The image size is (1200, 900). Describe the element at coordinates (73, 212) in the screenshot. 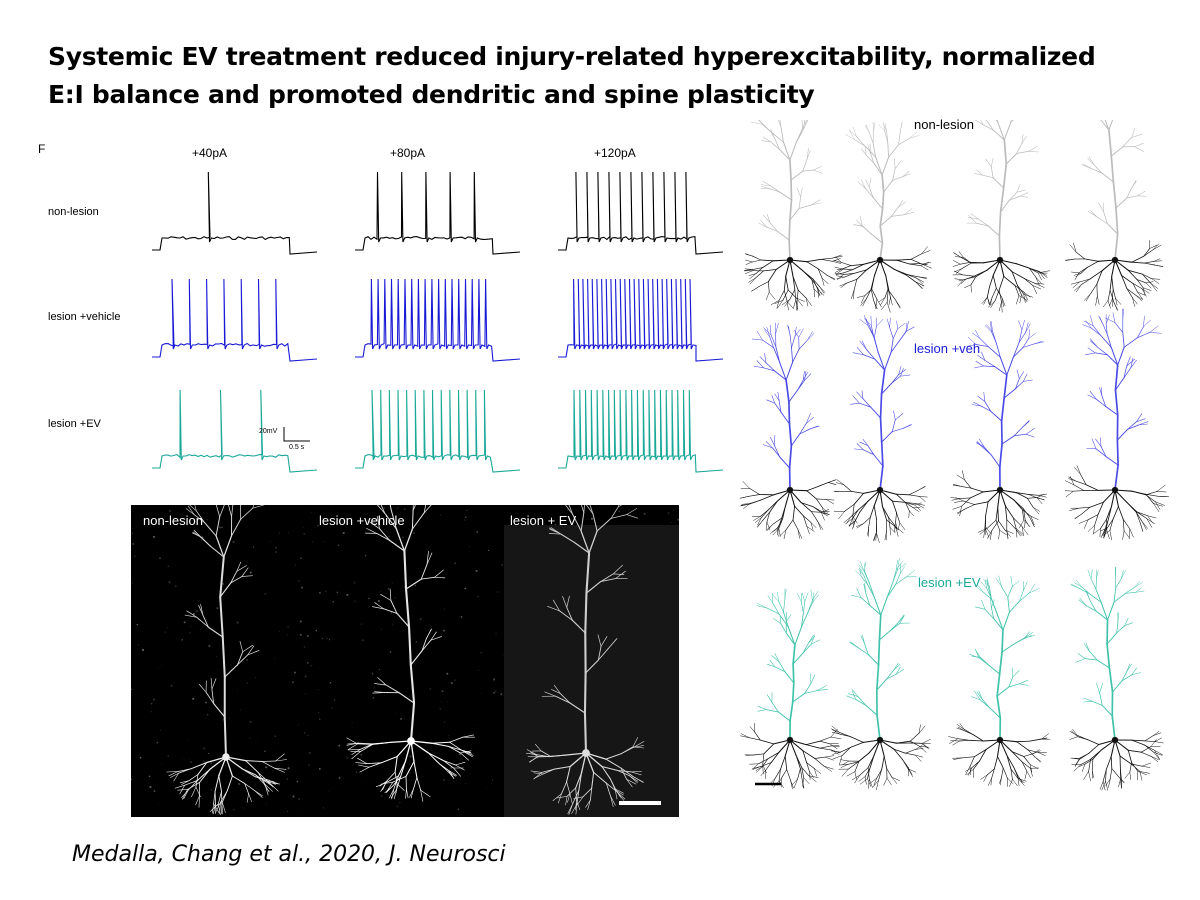

I see `row-label-non-lesion: non-lesion` at that location.